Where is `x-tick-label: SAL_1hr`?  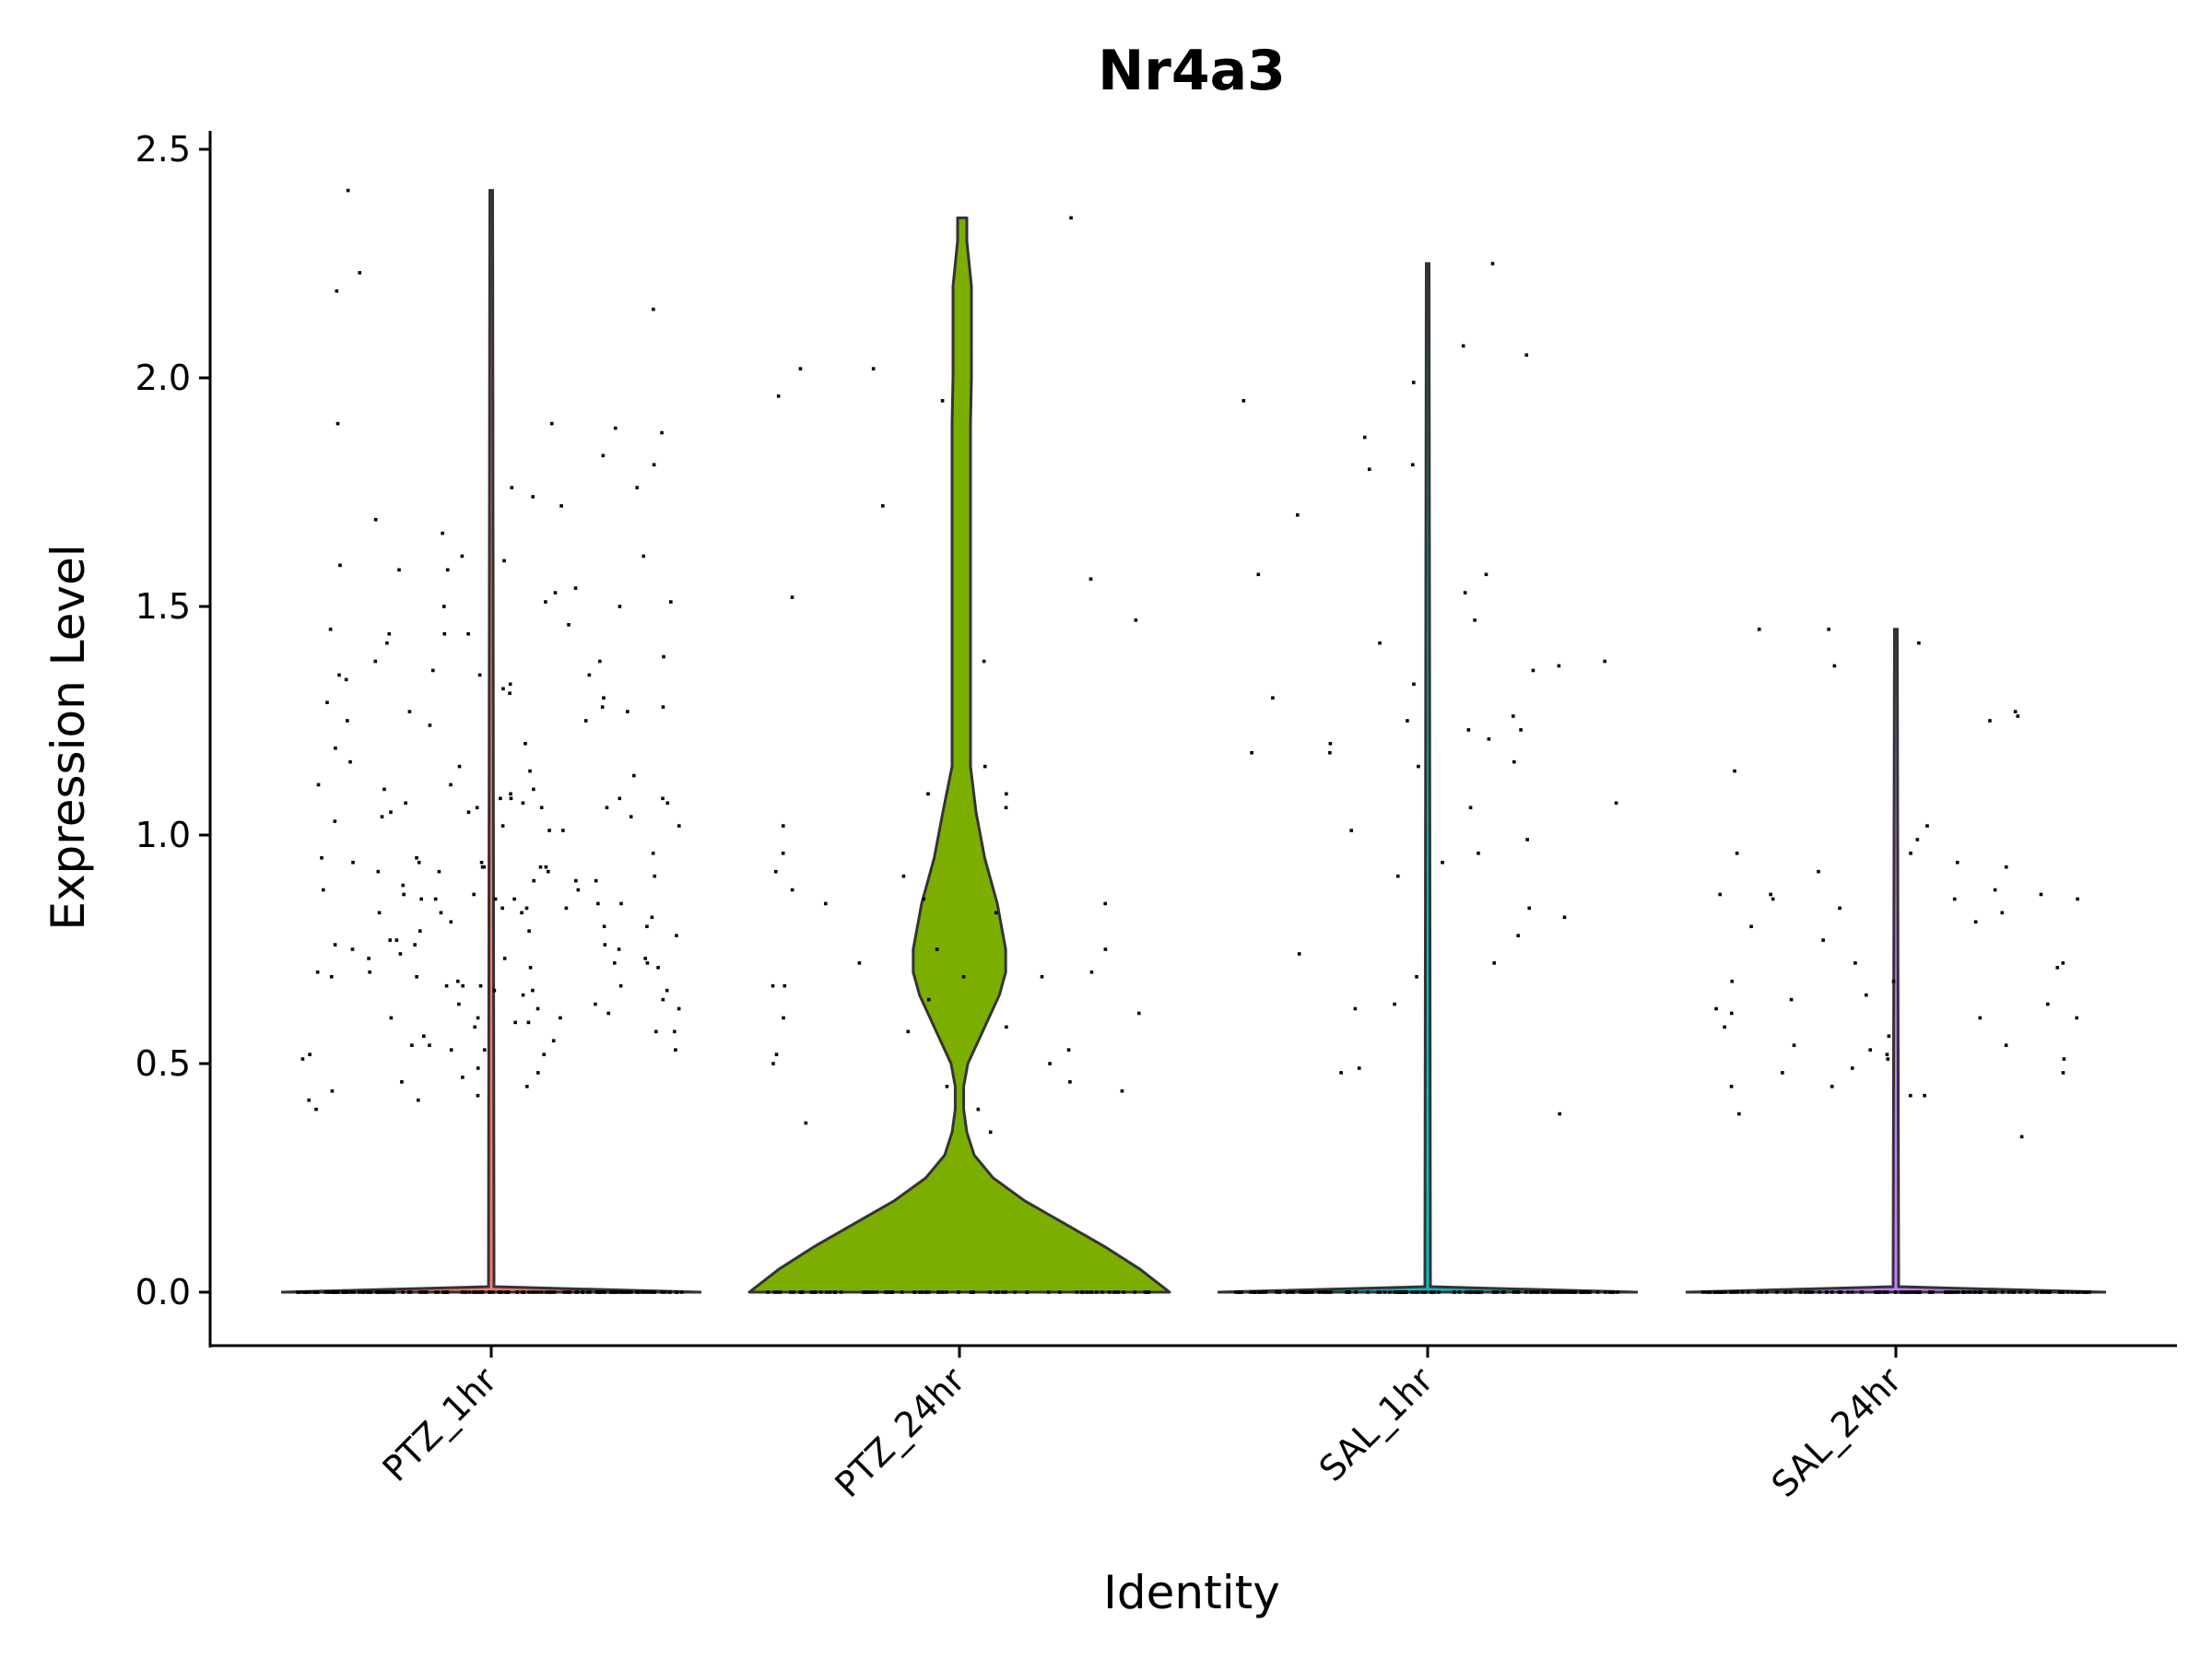 x-tick-label: SAL_1hr is located at coordinates (1376, 1424).